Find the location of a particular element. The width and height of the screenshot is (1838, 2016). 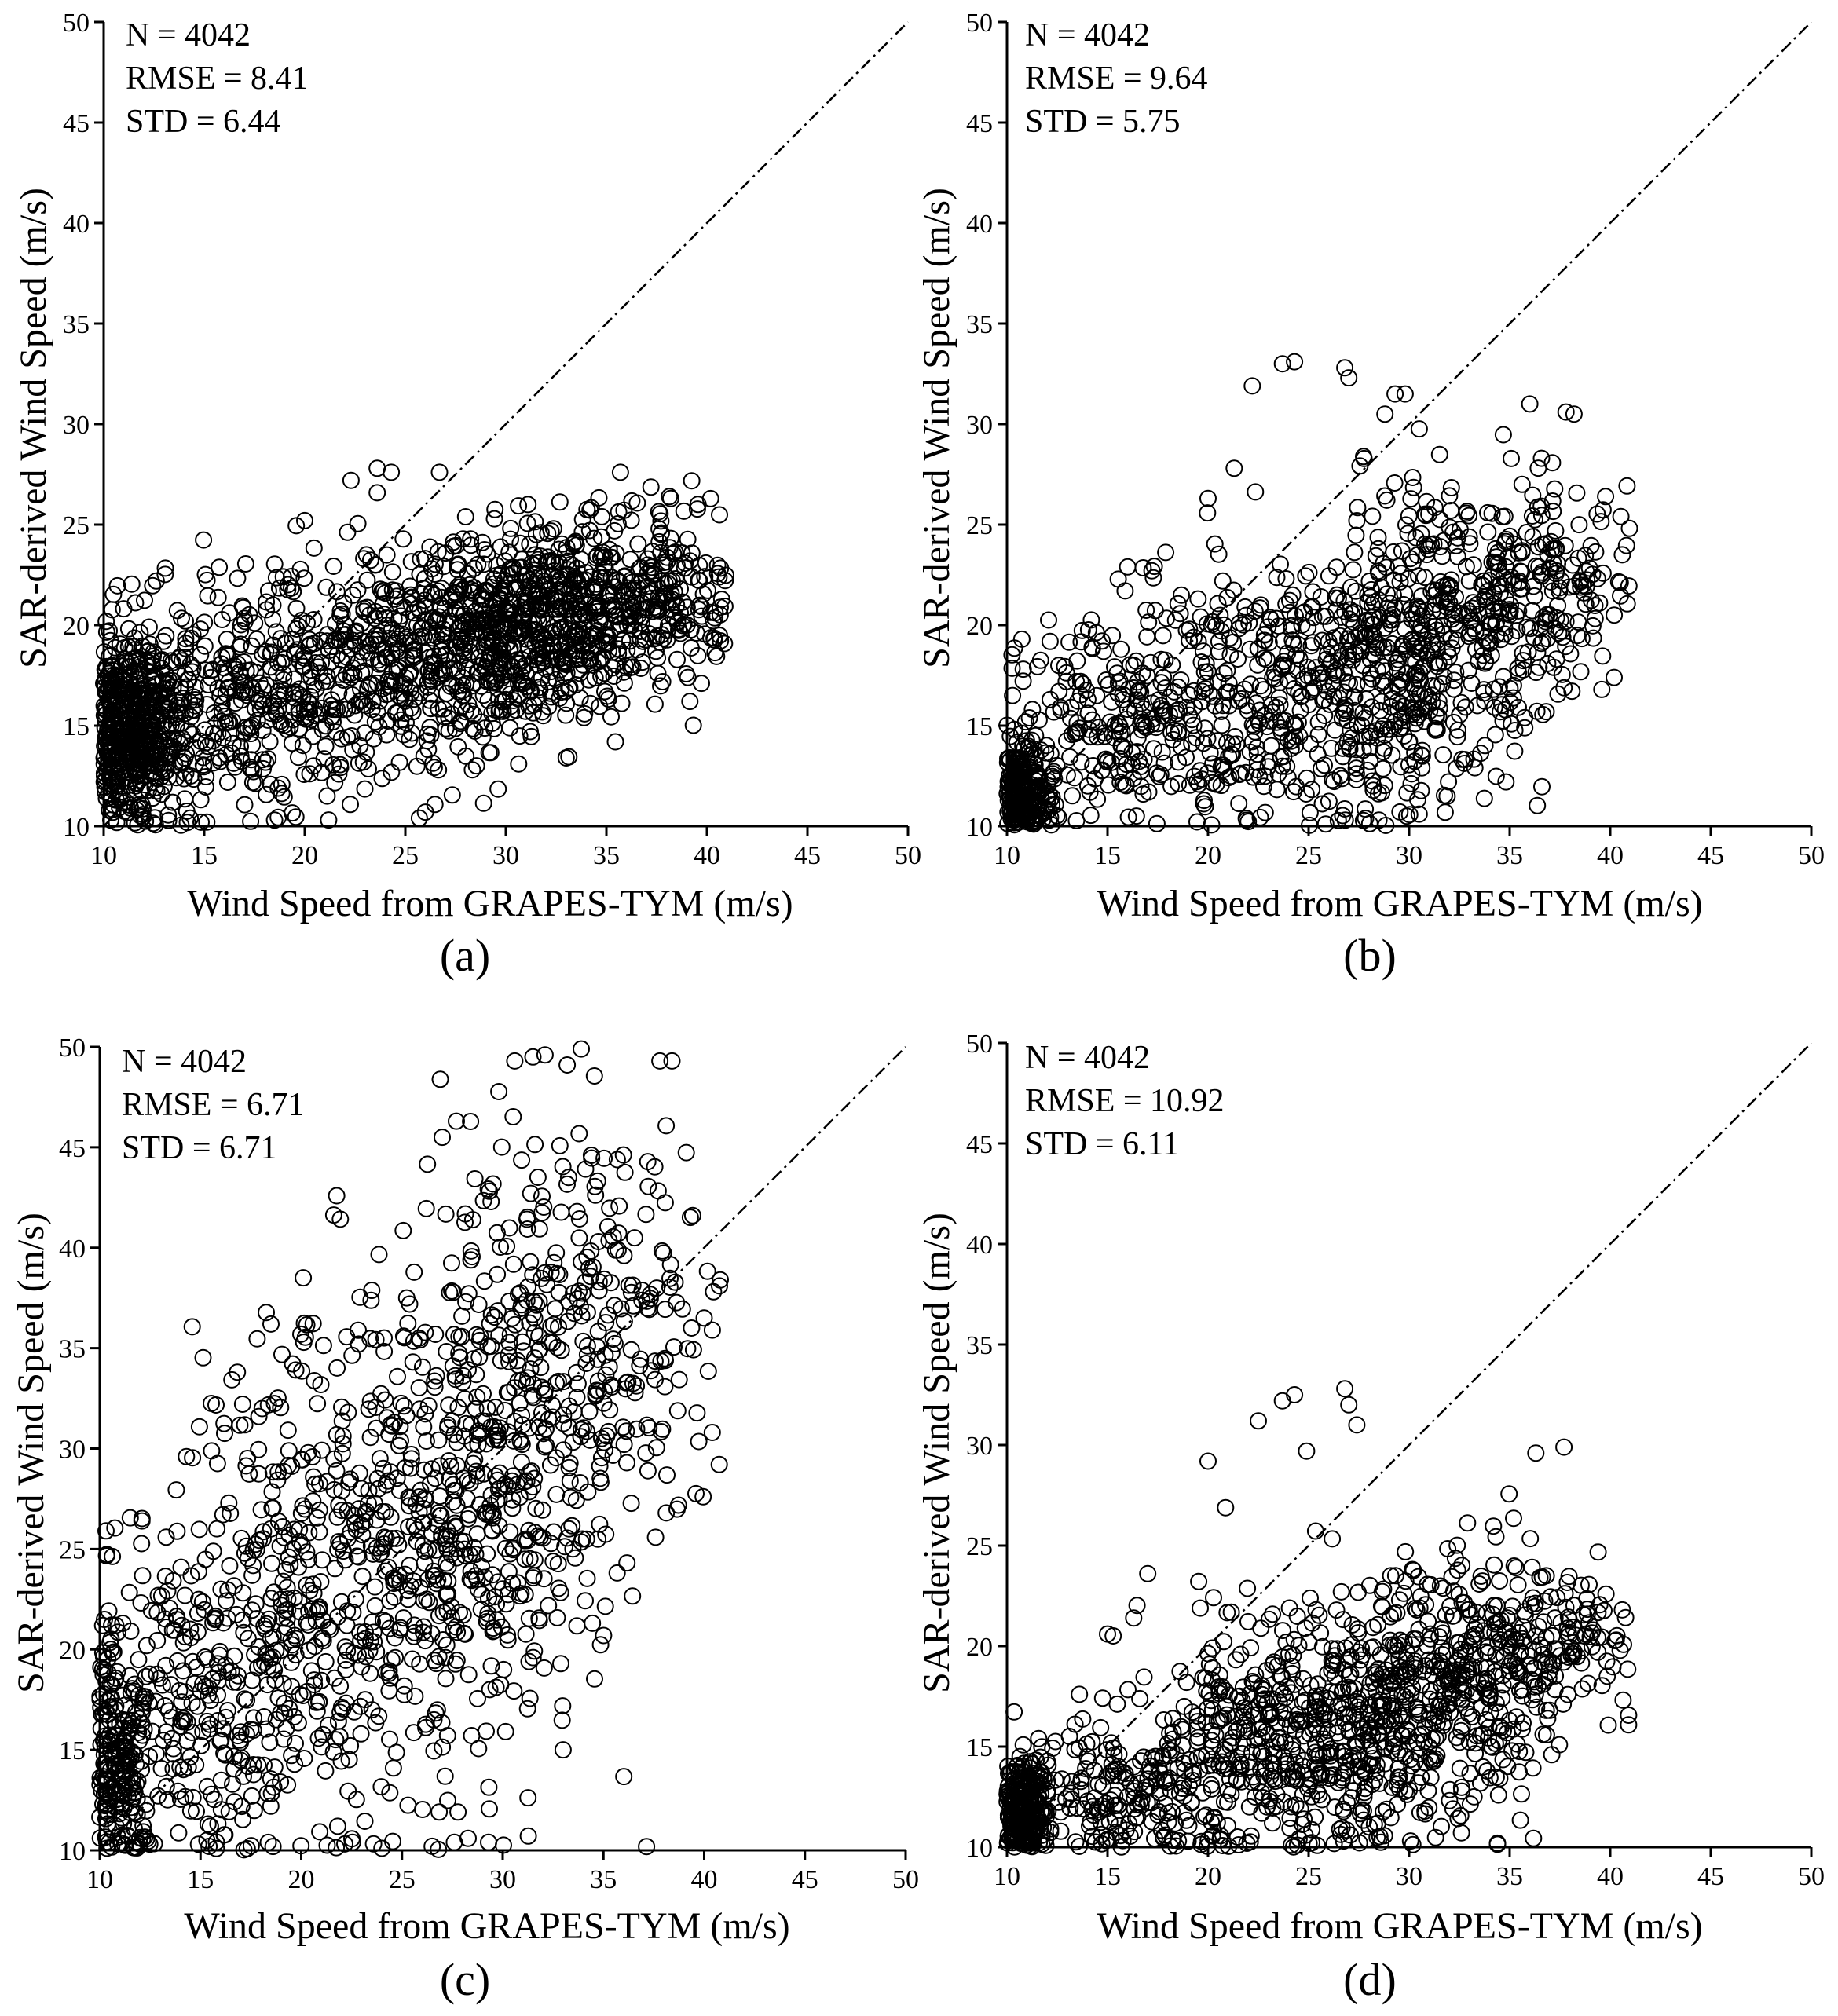

point-a-2035 is located at coordinates (629, 609).